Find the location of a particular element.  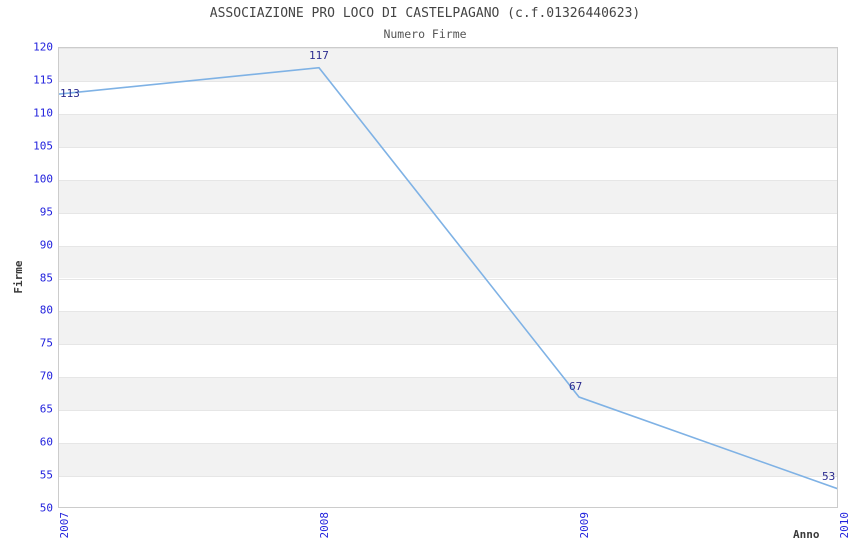

x-tick-label: 2008 is located at coordinates (324, 525).